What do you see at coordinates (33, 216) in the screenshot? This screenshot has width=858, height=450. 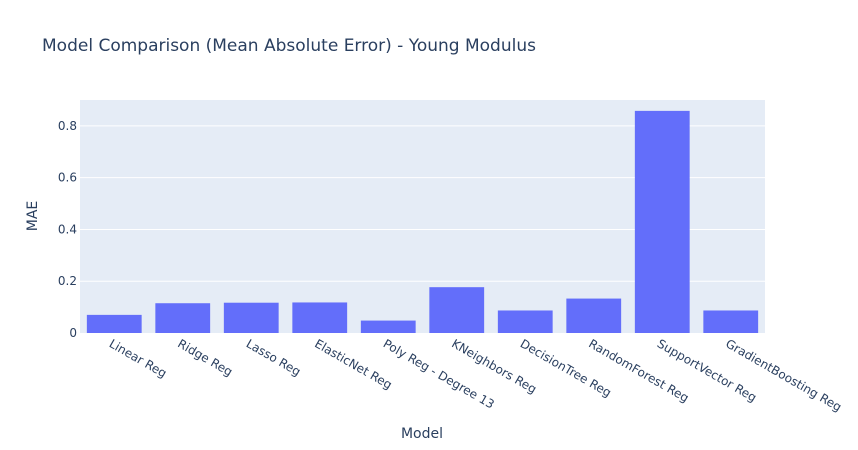 I see `y-axis-title: MAE` at bounding box center [33, 216].